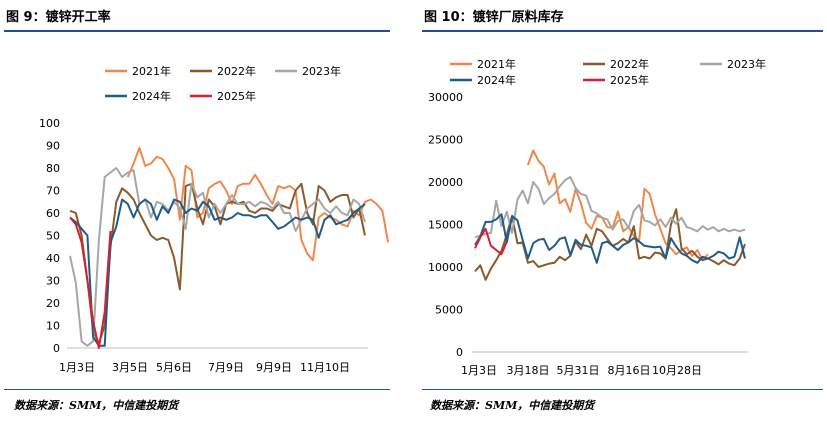  What do you see at coordinates (445, 225) in the screenshot?
I see `y-tick-label: 15000` at bounding box center [445, 225].